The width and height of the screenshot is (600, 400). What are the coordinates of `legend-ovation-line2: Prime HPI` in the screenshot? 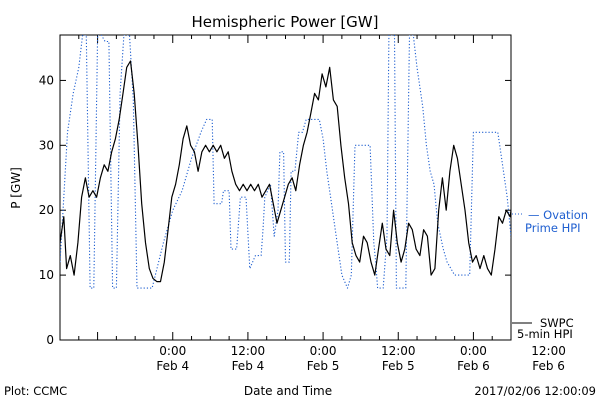 It's located at (553, 228).